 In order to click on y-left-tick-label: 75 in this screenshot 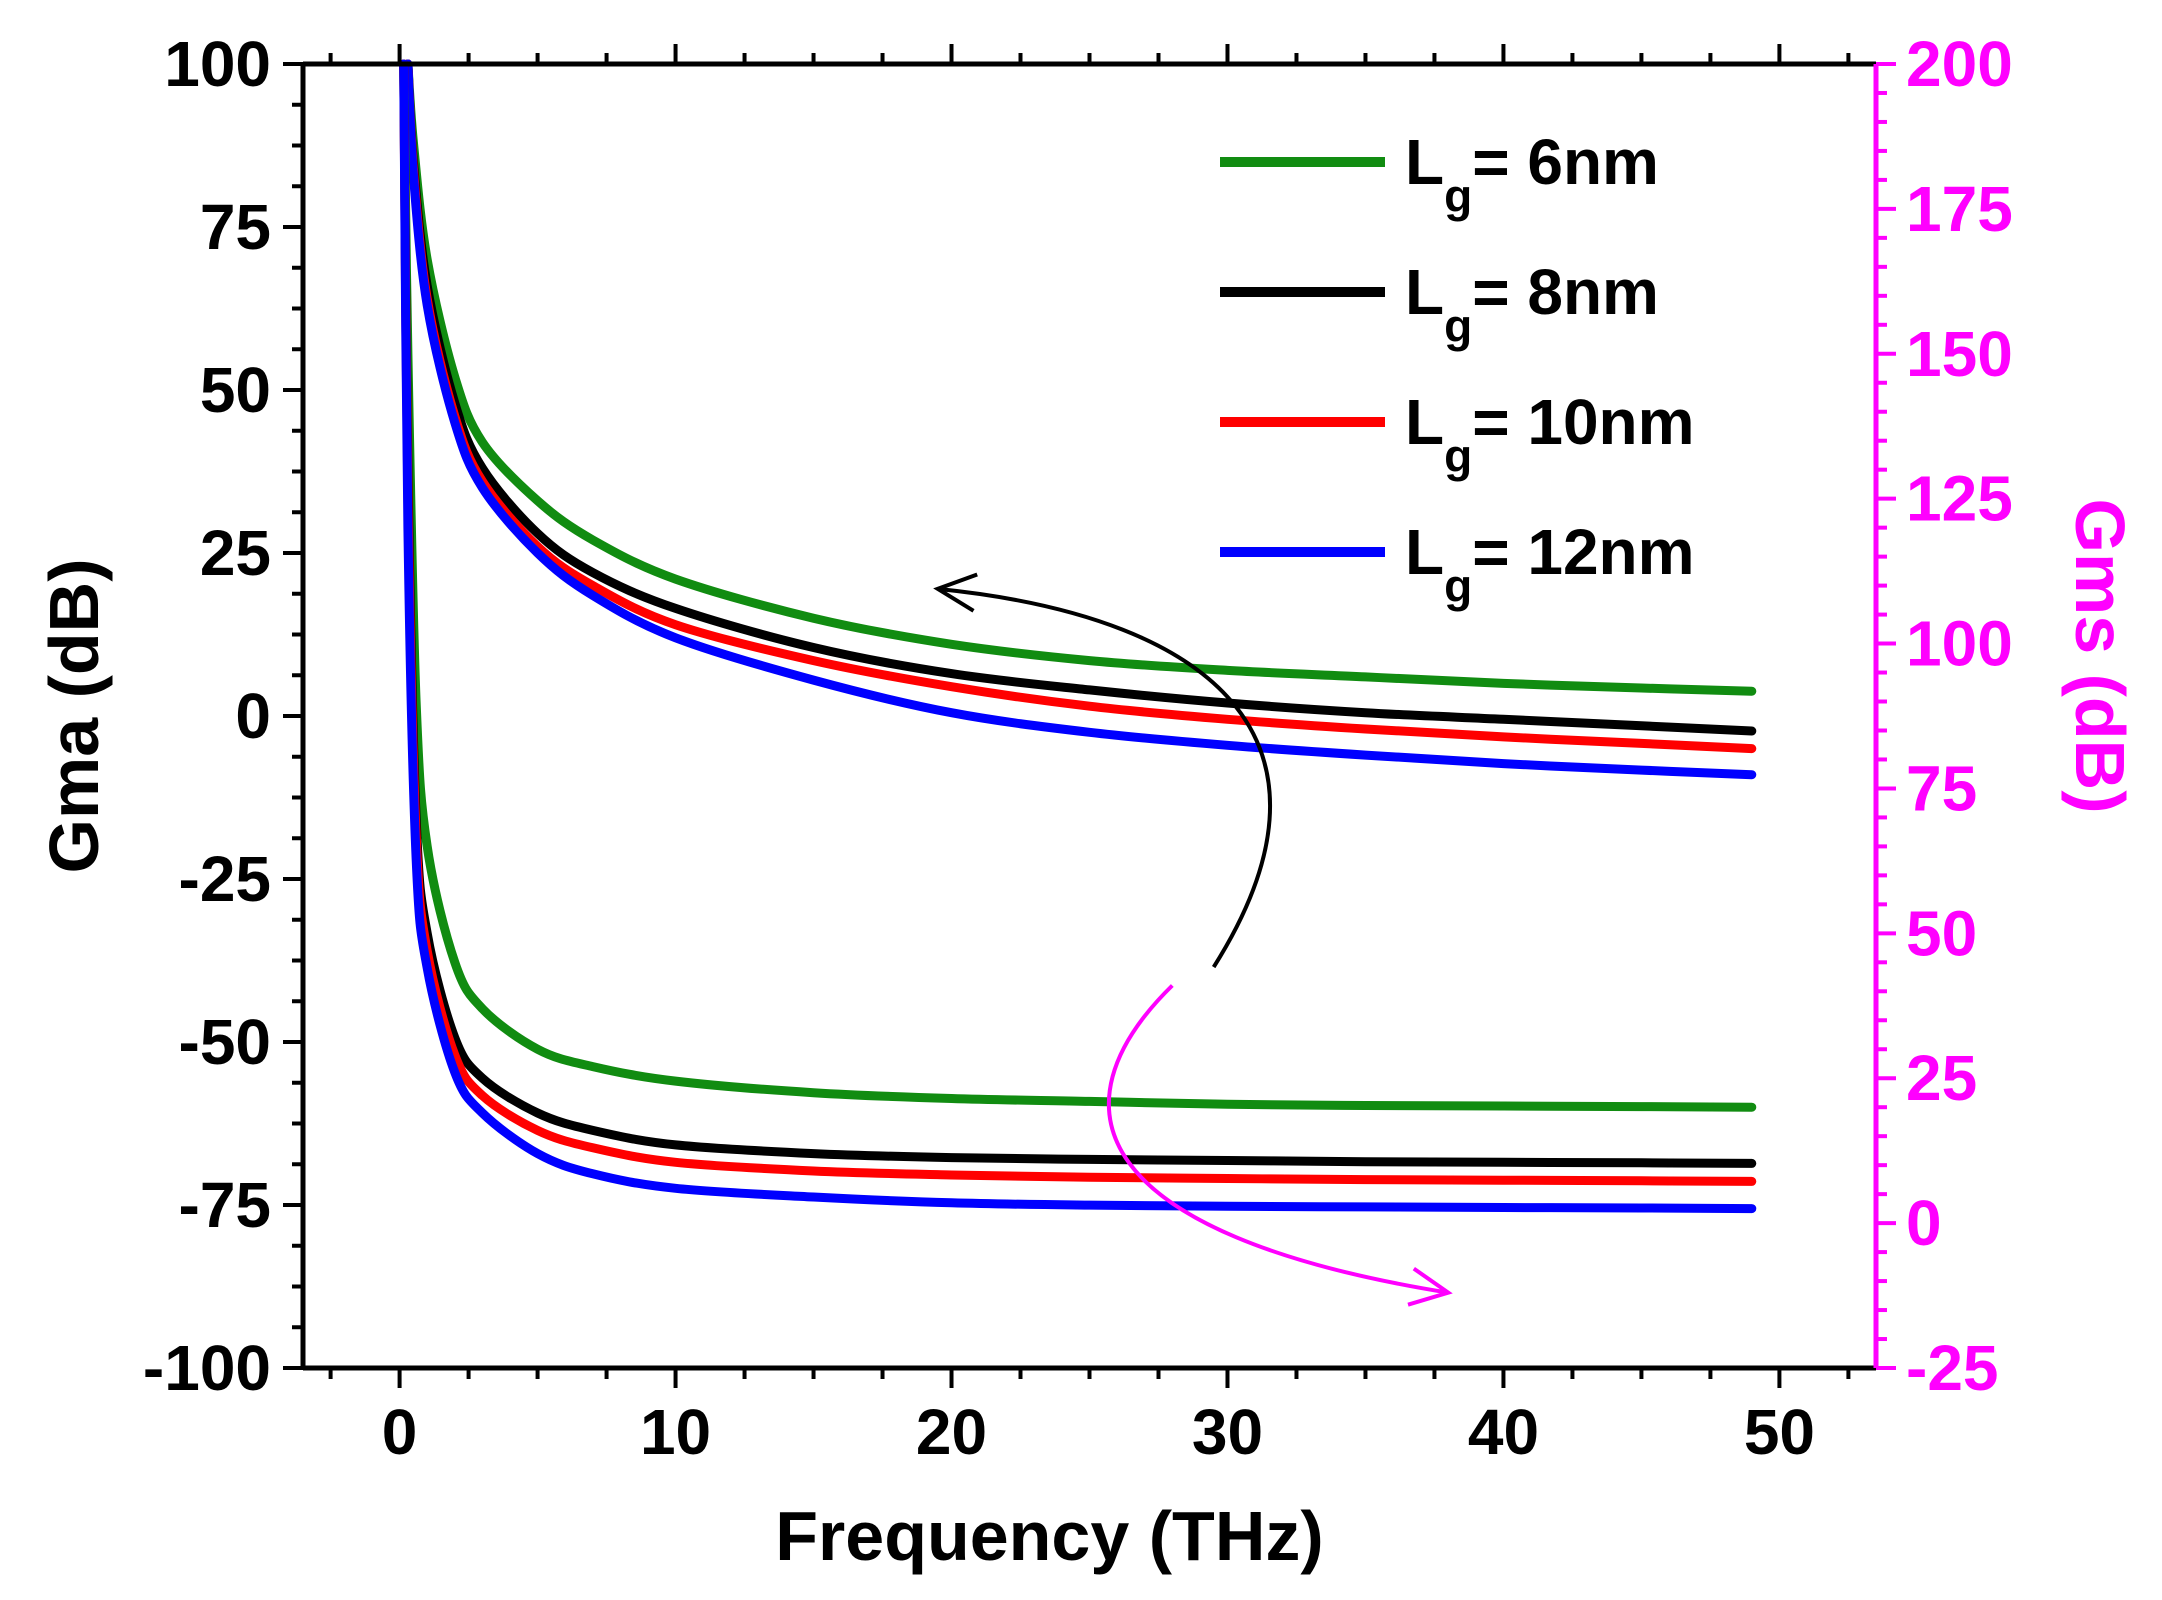, I will do `click(235, 227)`.